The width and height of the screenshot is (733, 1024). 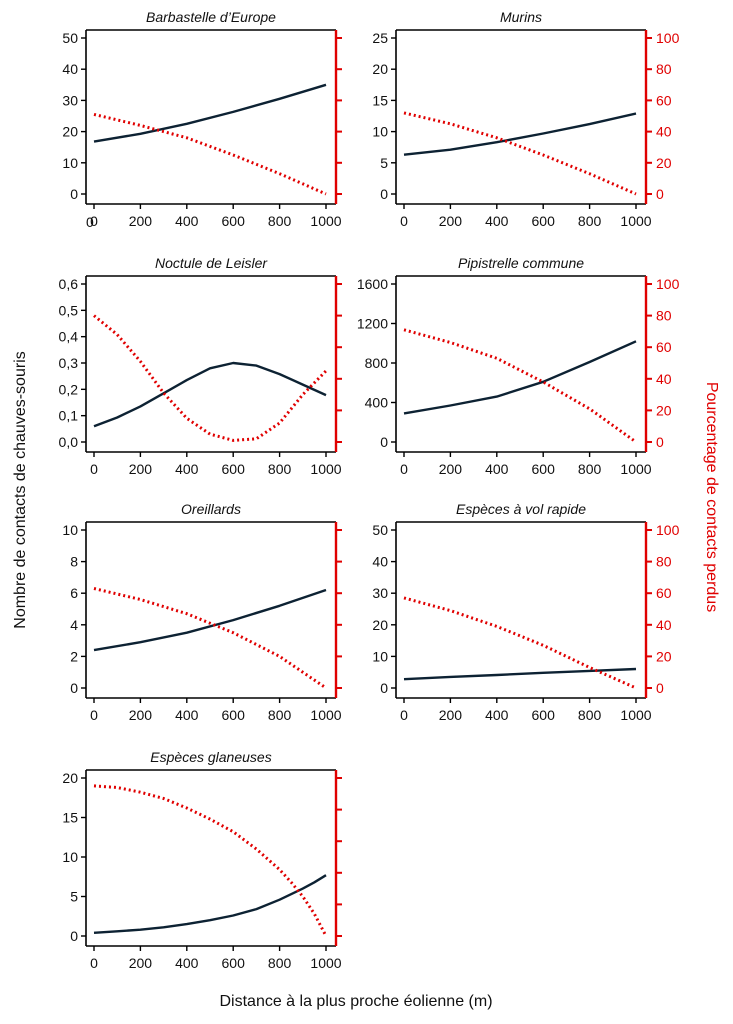 I want to click on y-left-tick-label: 4, so click(x=74, y=625).